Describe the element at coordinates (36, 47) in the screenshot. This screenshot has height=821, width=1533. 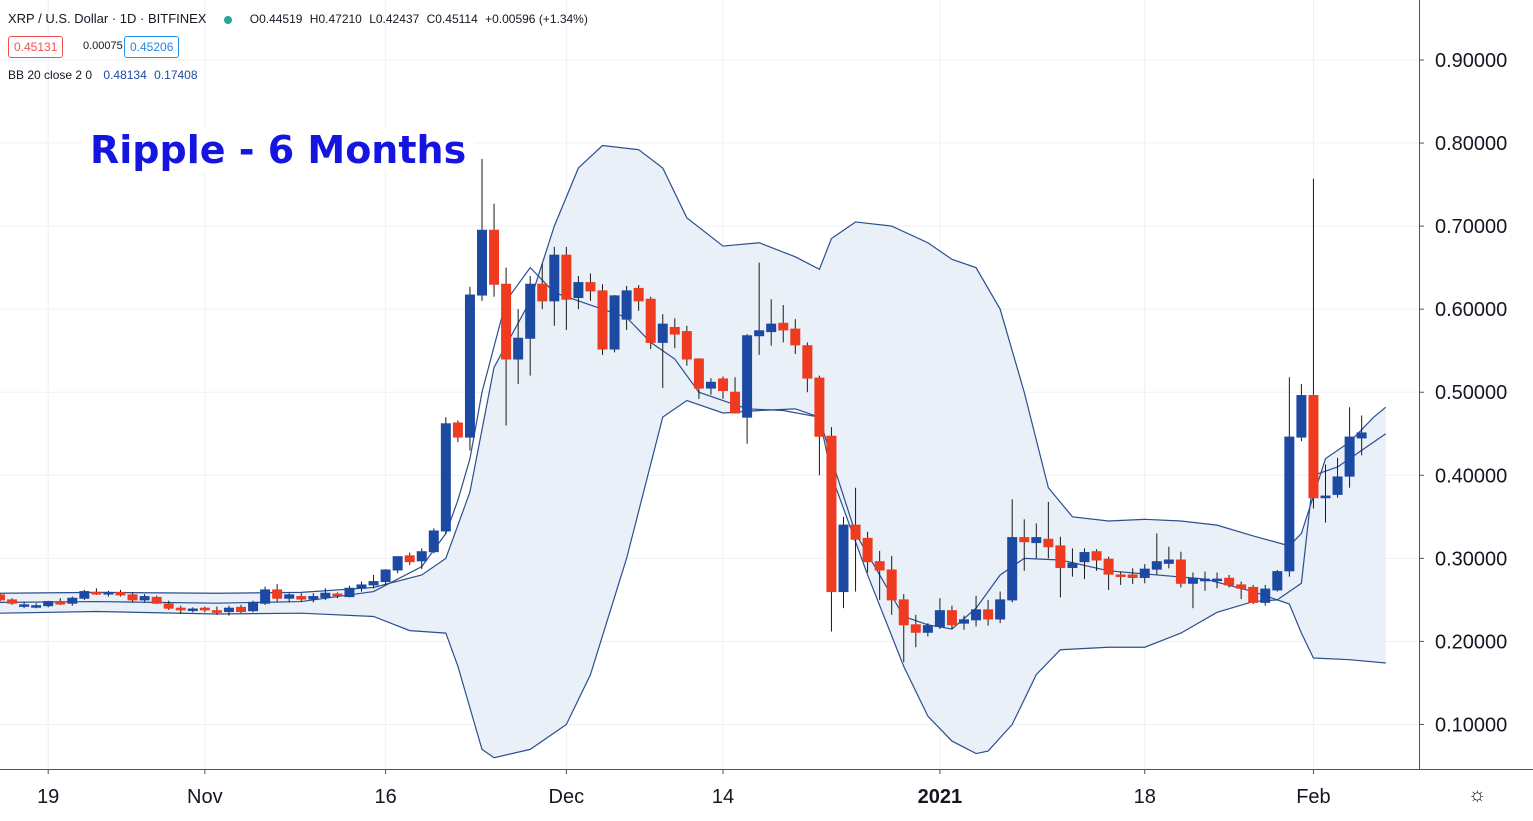
I see `sell-price-button: 0.45131` at that location.